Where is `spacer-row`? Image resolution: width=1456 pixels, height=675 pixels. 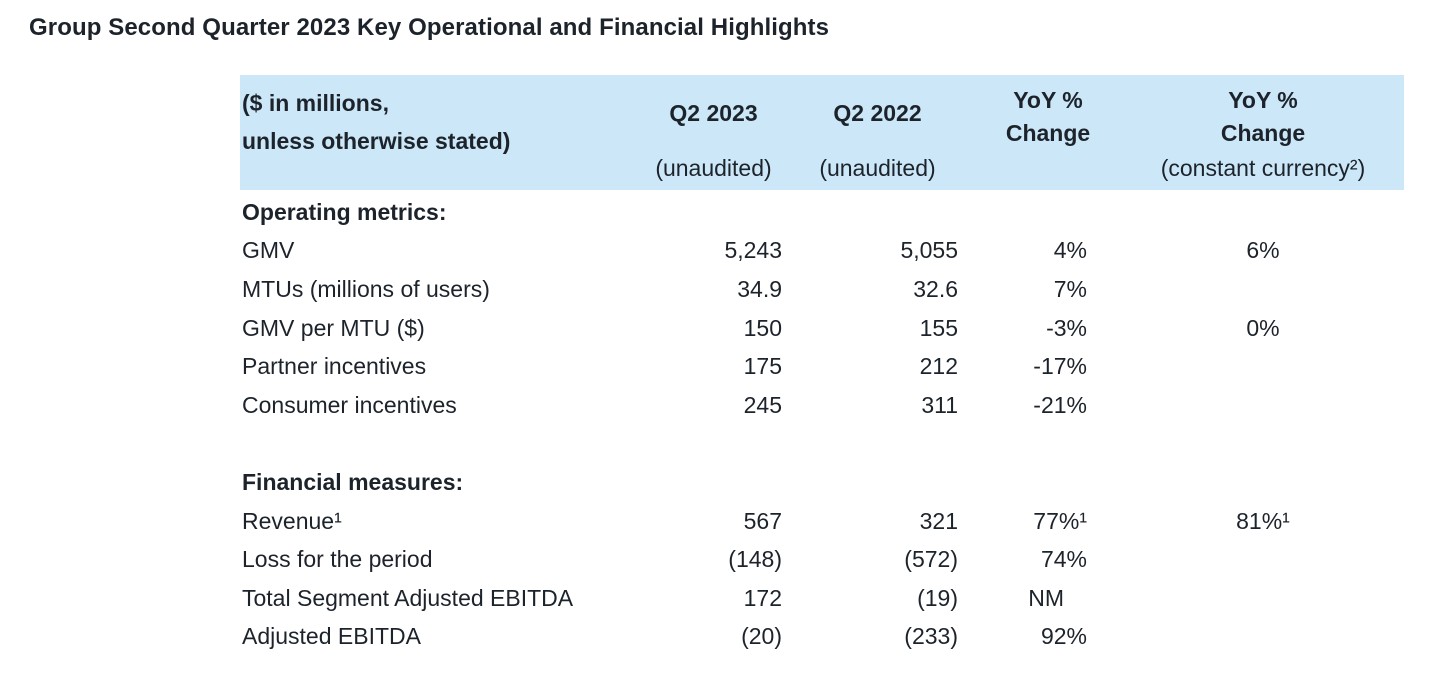
spacer-row is located at coordinates (822, 444).